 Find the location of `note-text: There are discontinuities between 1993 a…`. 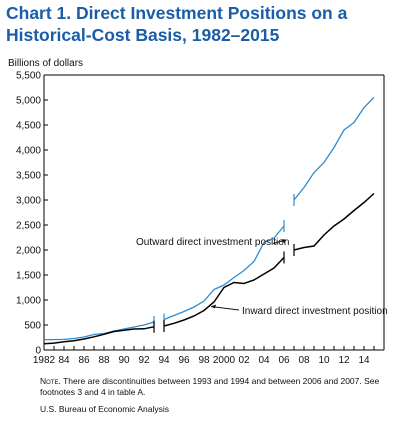

note-text: There are discontinuities between 1993 a… is located at coordinates (209, 386).